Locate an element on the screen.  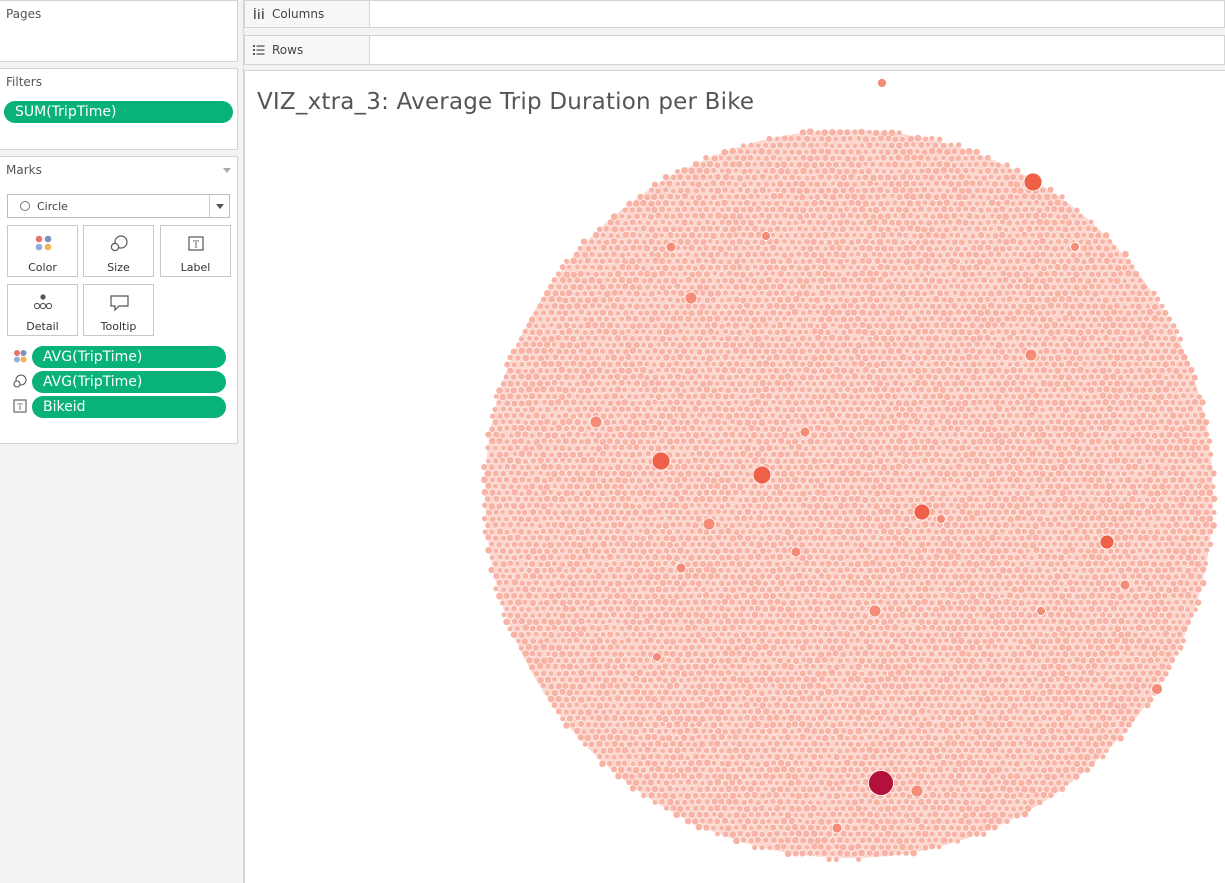
pages-card: Pages is located at coordinates (119, 31).